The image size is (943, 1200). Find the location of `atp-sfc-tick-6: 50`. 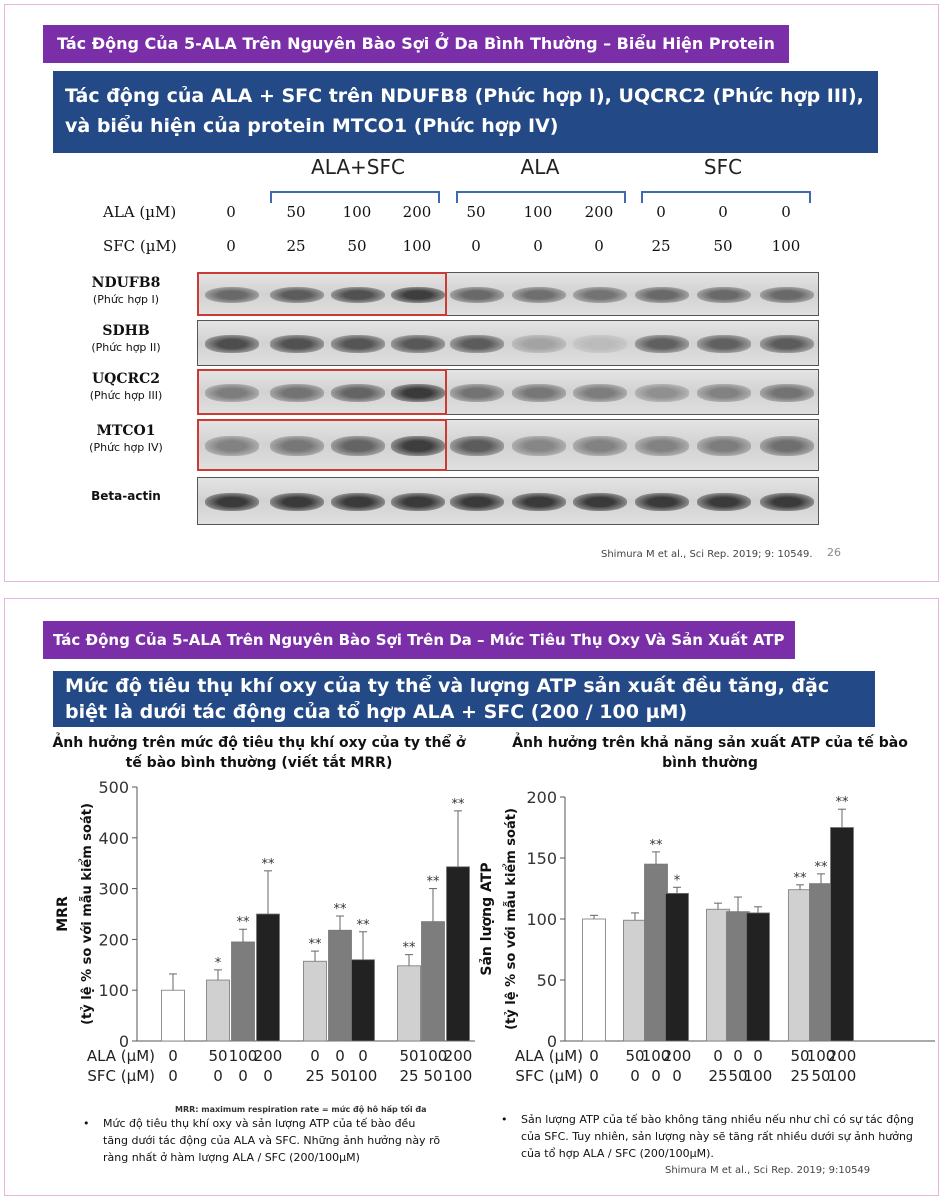

atp-sfc-tick-6: 50 is located at coordinates (737, 1076).